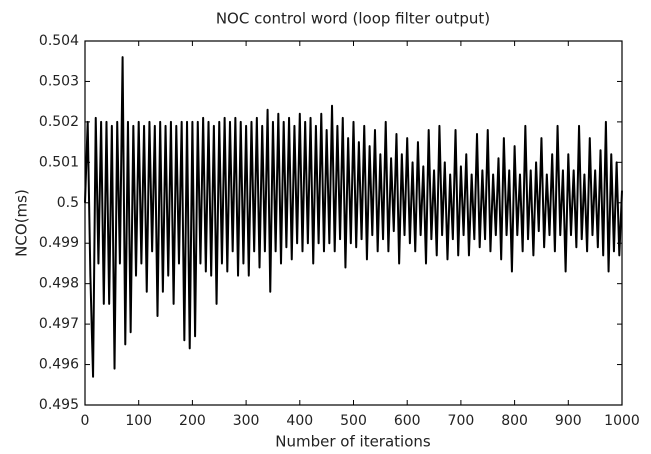 This screenshot has width=651, height=454. What do you see at coordinates (59, 243) in the screenshot?
I see `y-tick-label: 0.499` at bounding box center [59, 243].